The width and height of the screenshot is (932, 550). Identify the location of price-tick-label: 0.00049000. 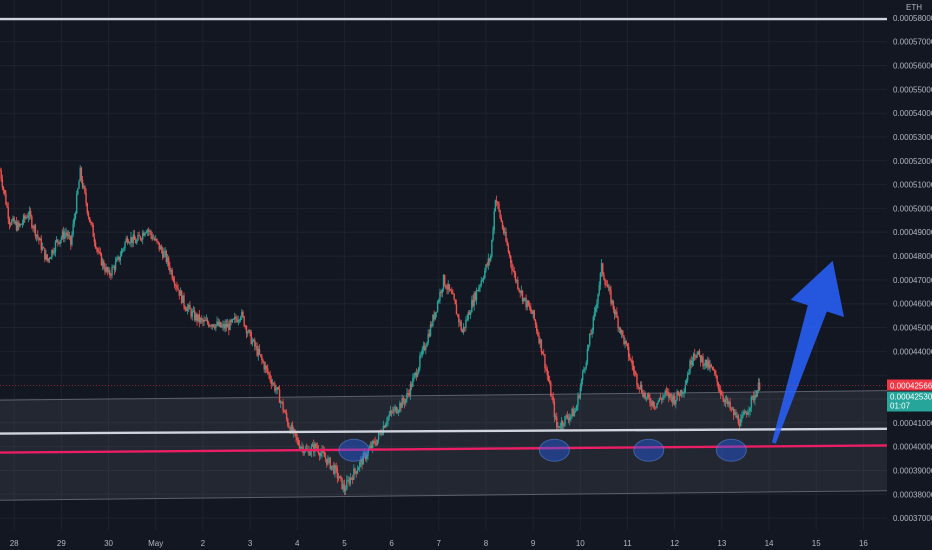
(912, 232).